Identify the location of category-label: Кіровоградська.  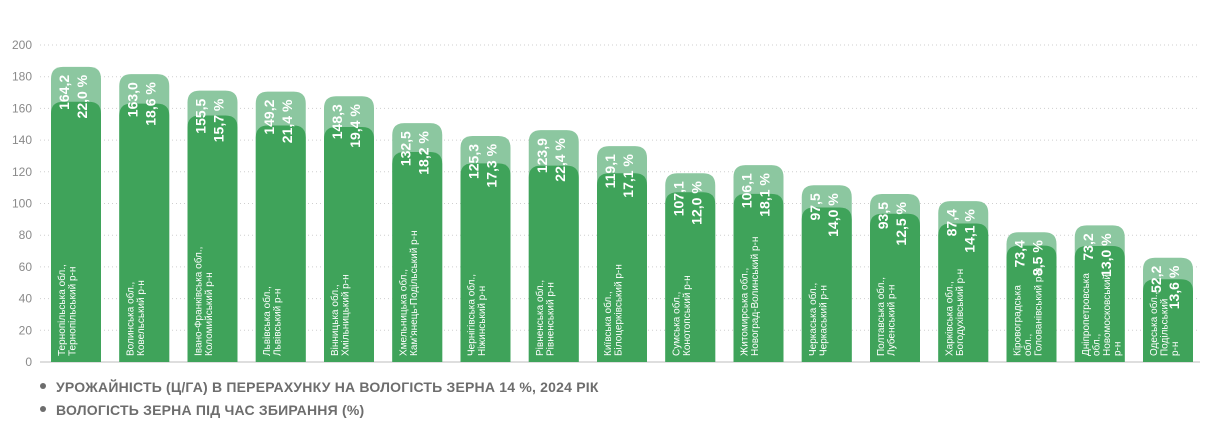
(1018, 320).